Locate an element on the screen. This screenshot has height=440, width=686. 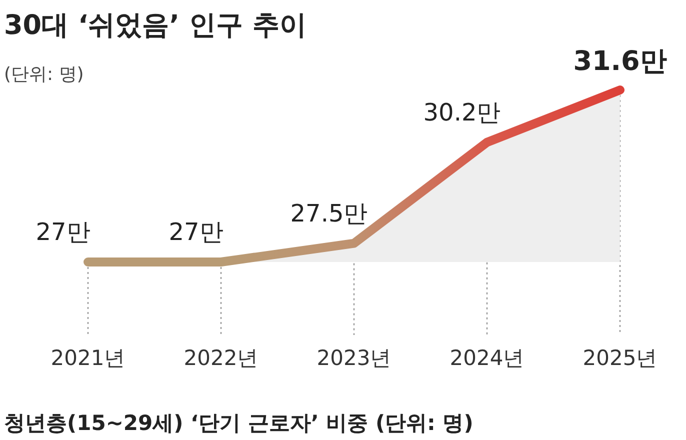
x-tick-label: 2022년 is located at coordinates (221, 358).